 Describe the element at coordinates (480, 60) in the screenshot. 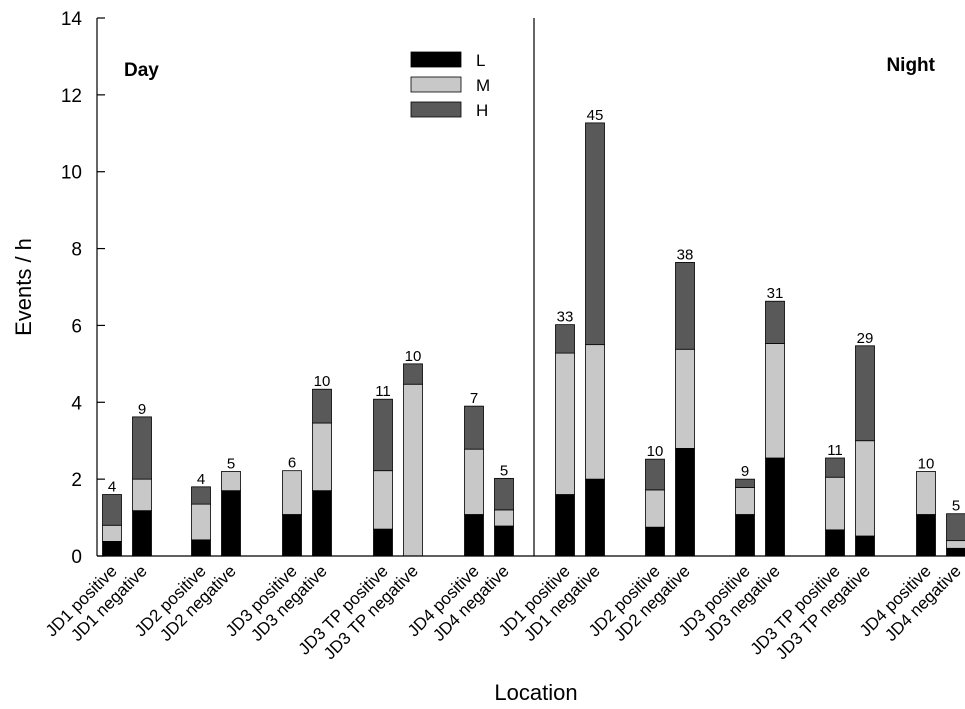

I see `legend-label-l: L` at that location.